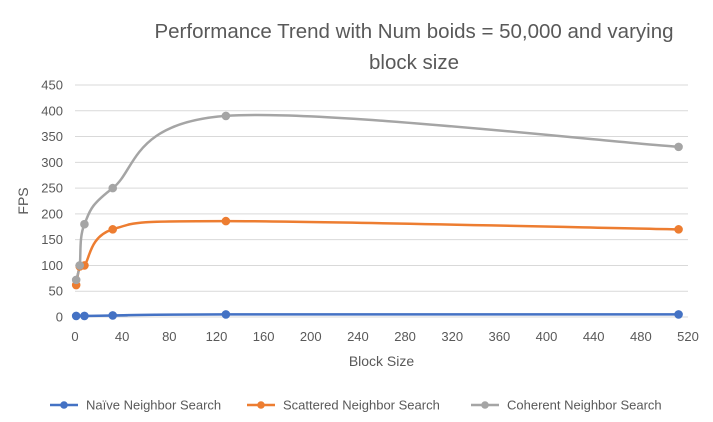  Describe the element at coordinates (584, 405) in the screenshot. I see `legend-label: Coherent Neighbor Search` at that location.